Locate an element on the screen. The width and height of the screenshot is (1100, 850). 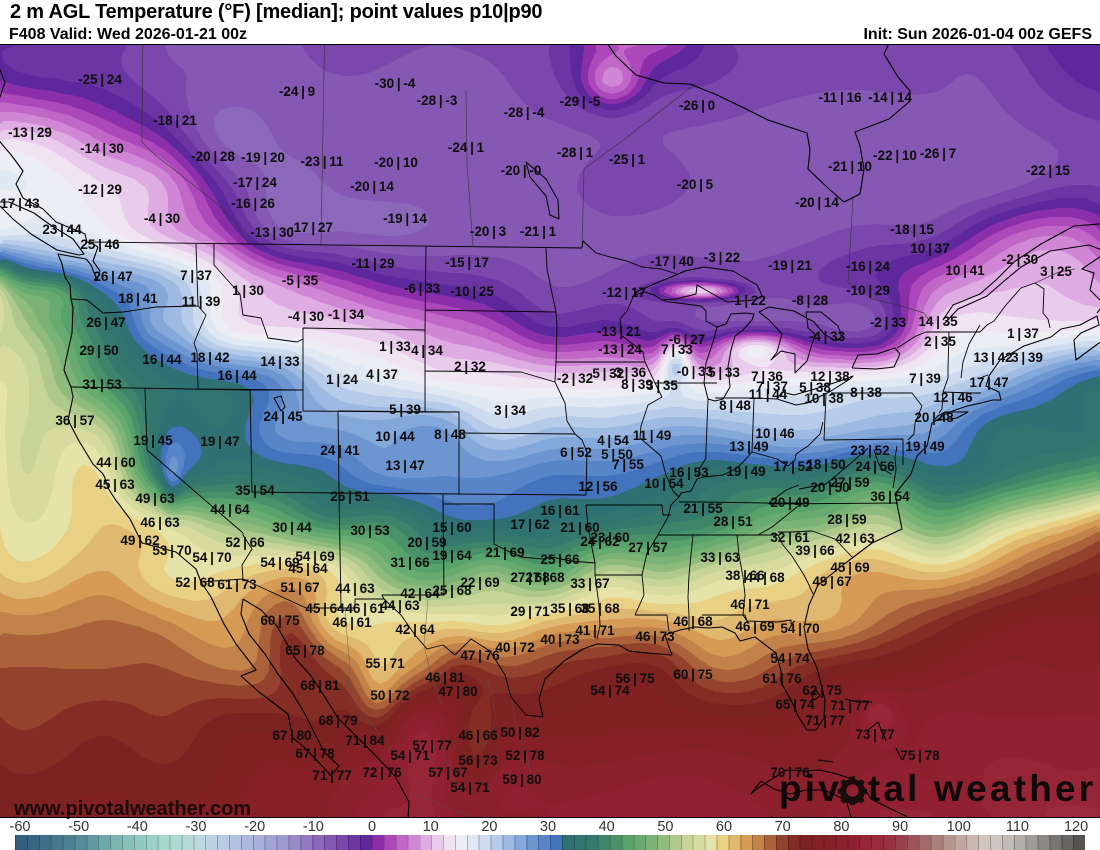
svg-text: 19 | 45 is located at coordinates (153, 440).